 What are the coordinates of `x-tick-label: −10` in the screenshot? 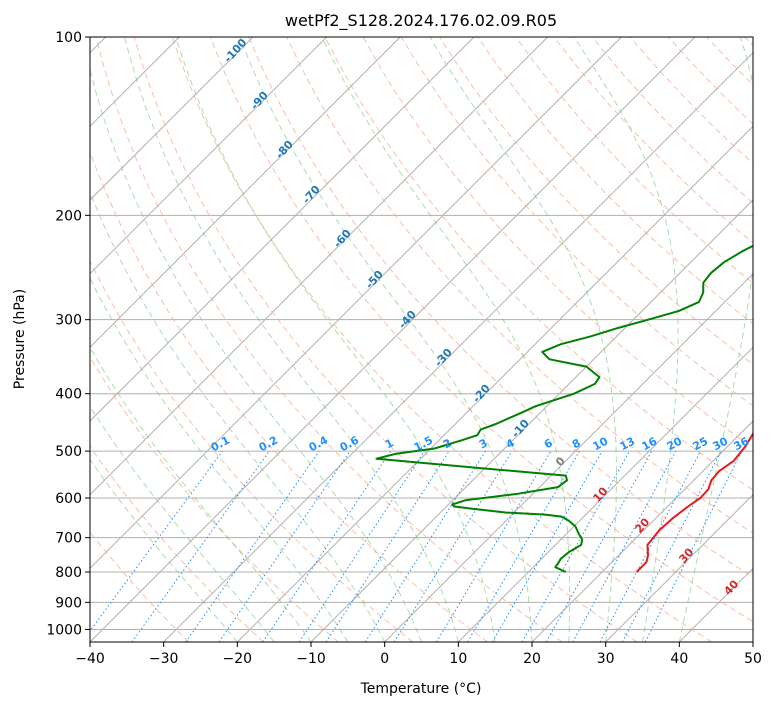 It's located at (311, 659).